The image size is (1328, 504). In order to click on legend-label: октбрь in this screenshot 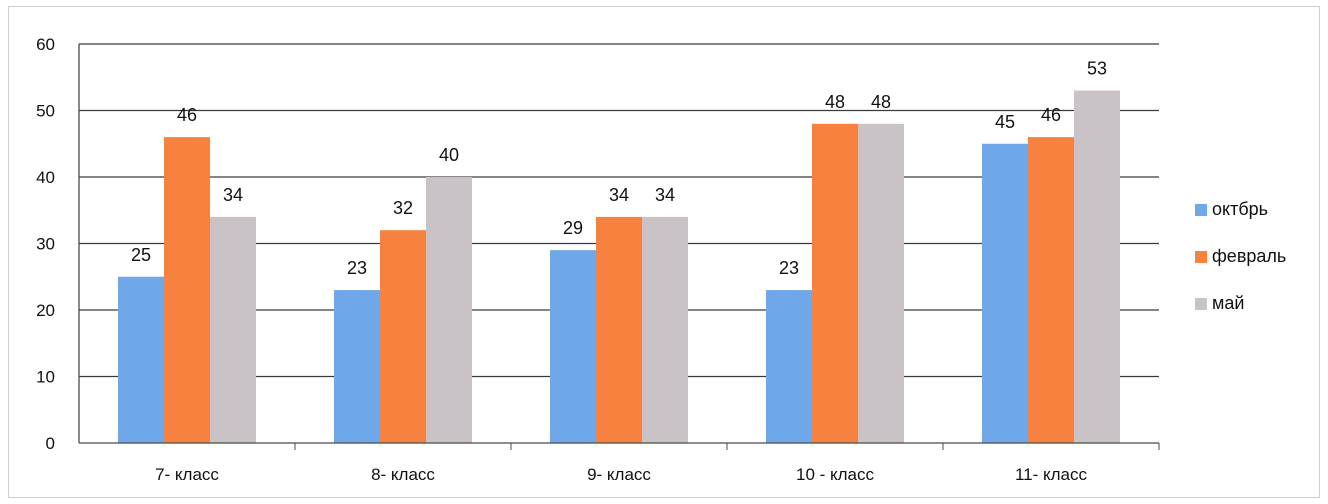, I will do `click(1240, 209)`.